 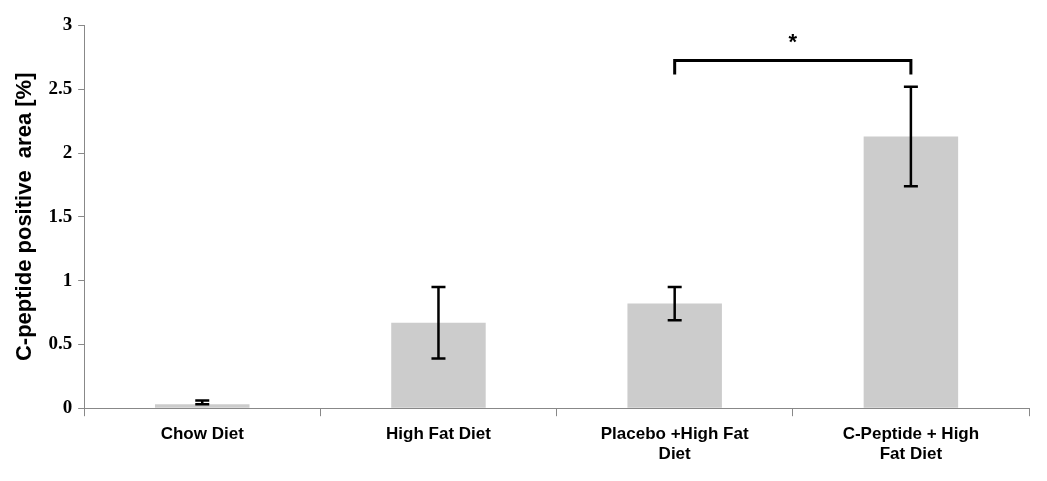 I want to click on y-axis-title: C-peptide positive area [%], so click(x=24, y=217).